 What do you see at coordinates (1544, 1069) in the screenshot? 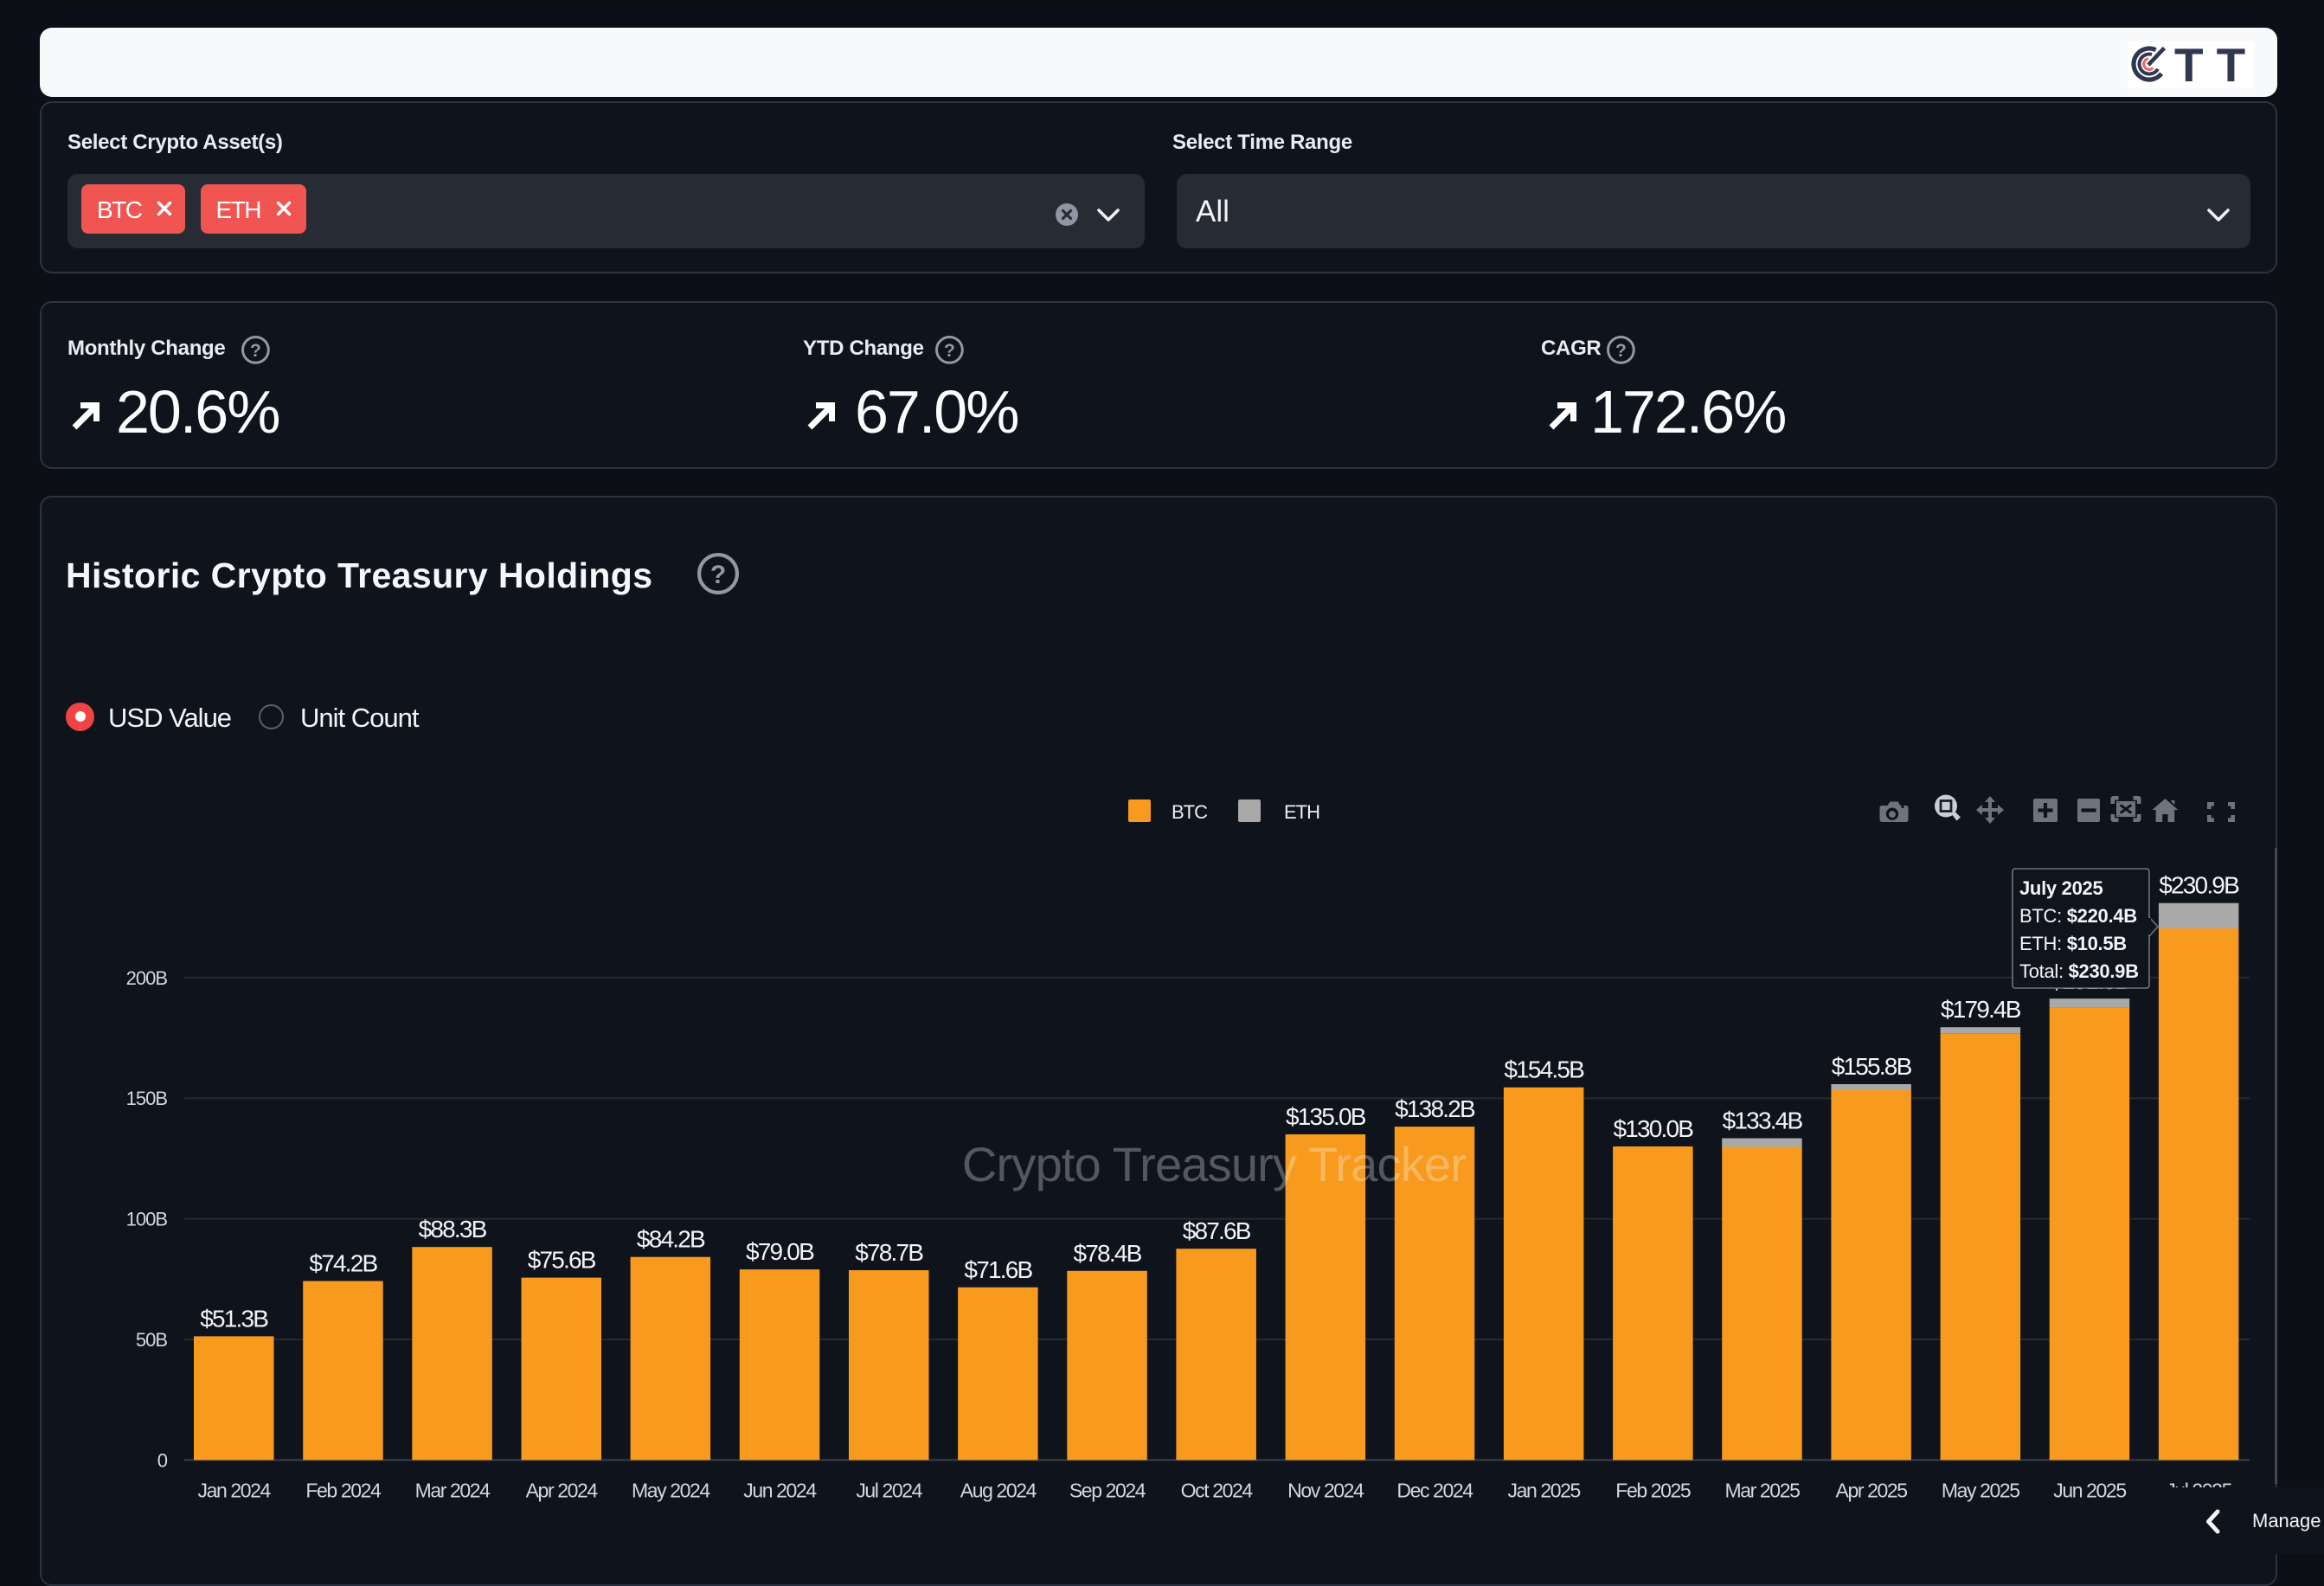
I see `svg-text: $154.5B` at bounding box center [1544, 1069].